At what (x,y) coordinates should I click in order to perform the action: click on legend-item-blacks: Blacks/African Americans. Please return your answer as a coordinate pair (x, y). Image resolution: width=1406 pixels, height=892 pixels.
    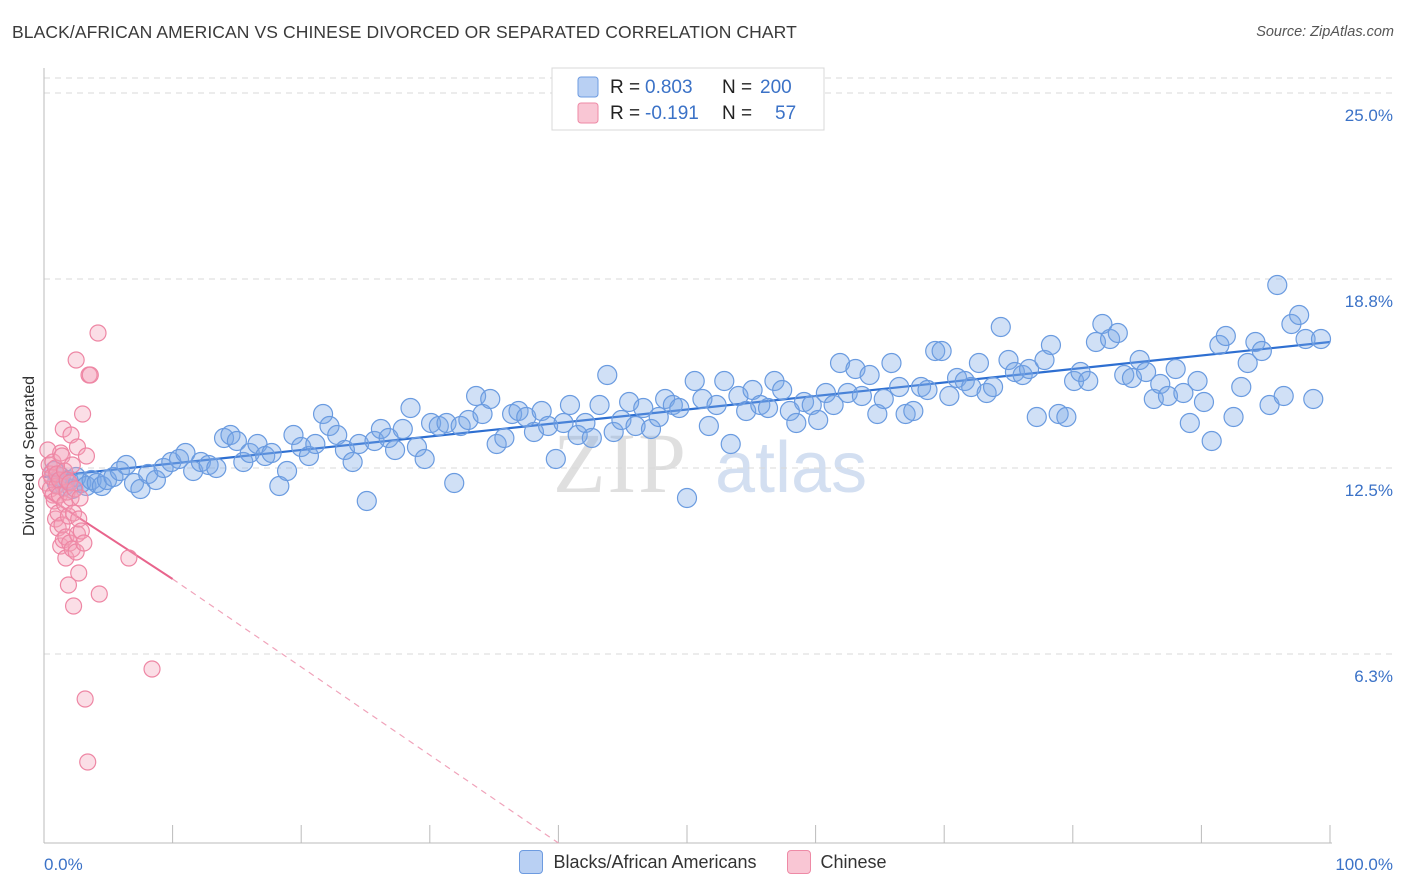
    Looking at the image, I should click on (638, 862).